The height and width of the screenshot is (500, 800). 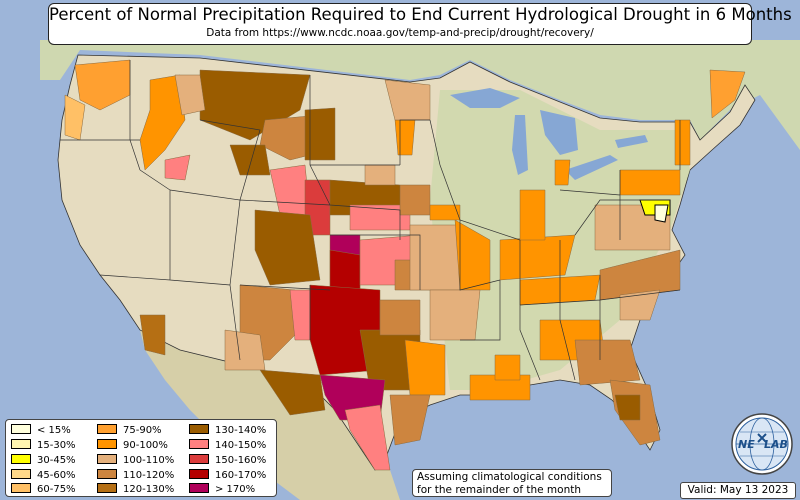 I want to click on region-or-pink, so click(x=177, y=167).